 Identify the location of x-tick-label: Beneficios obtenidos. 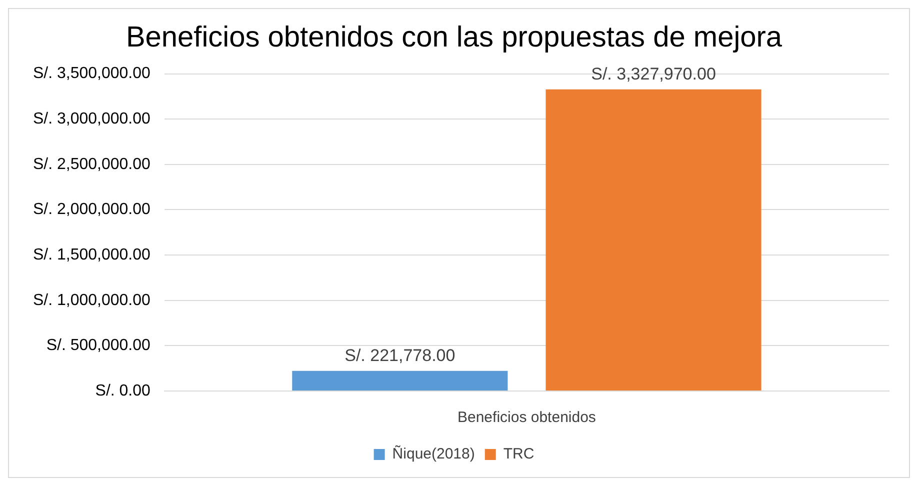
(526, 417).